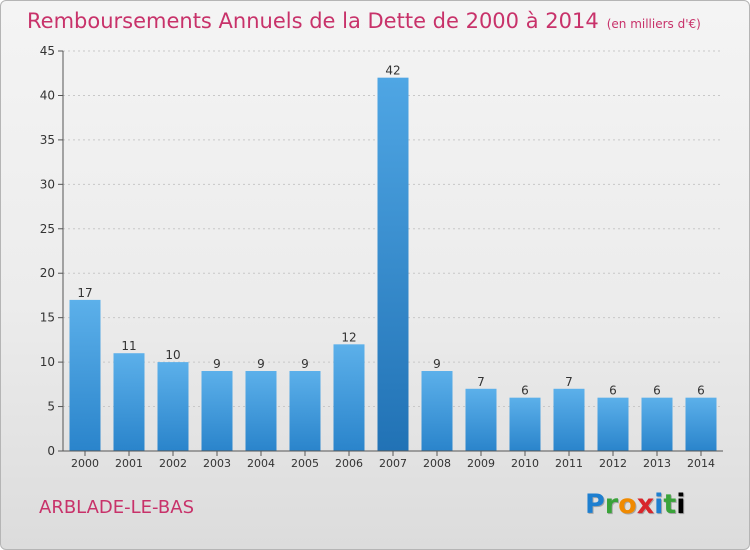 The image size is (750, 550). What do you see at coordinates (261, 463) in the screenshot?
I see `x-tick-label: 2004` at bounding box center [261, 463].